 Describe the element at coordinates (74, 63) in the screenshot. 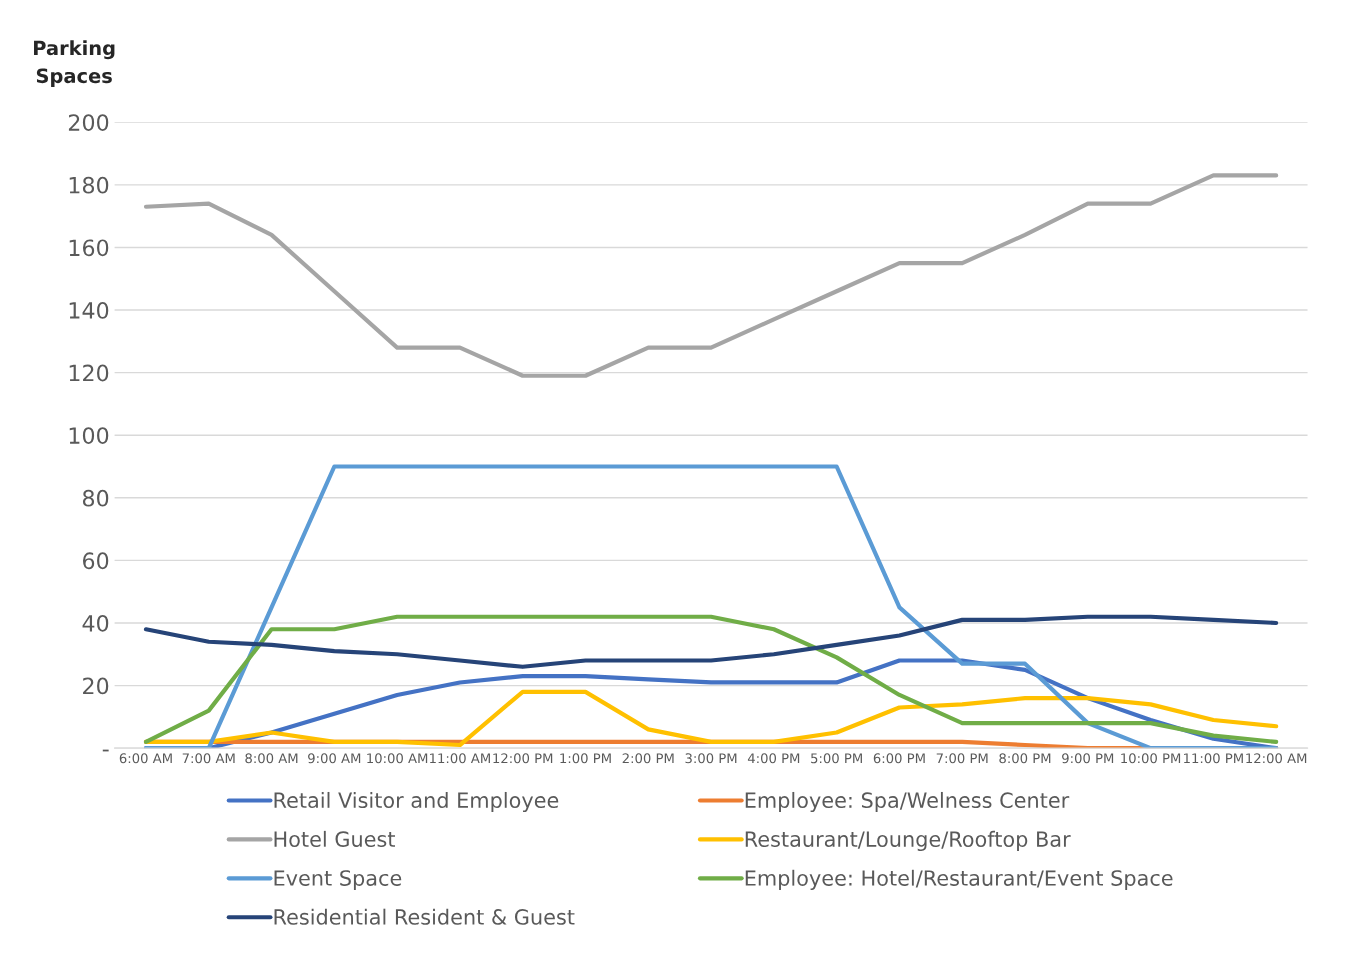

I see `y-axis-title: Parking Spaces` at that location.